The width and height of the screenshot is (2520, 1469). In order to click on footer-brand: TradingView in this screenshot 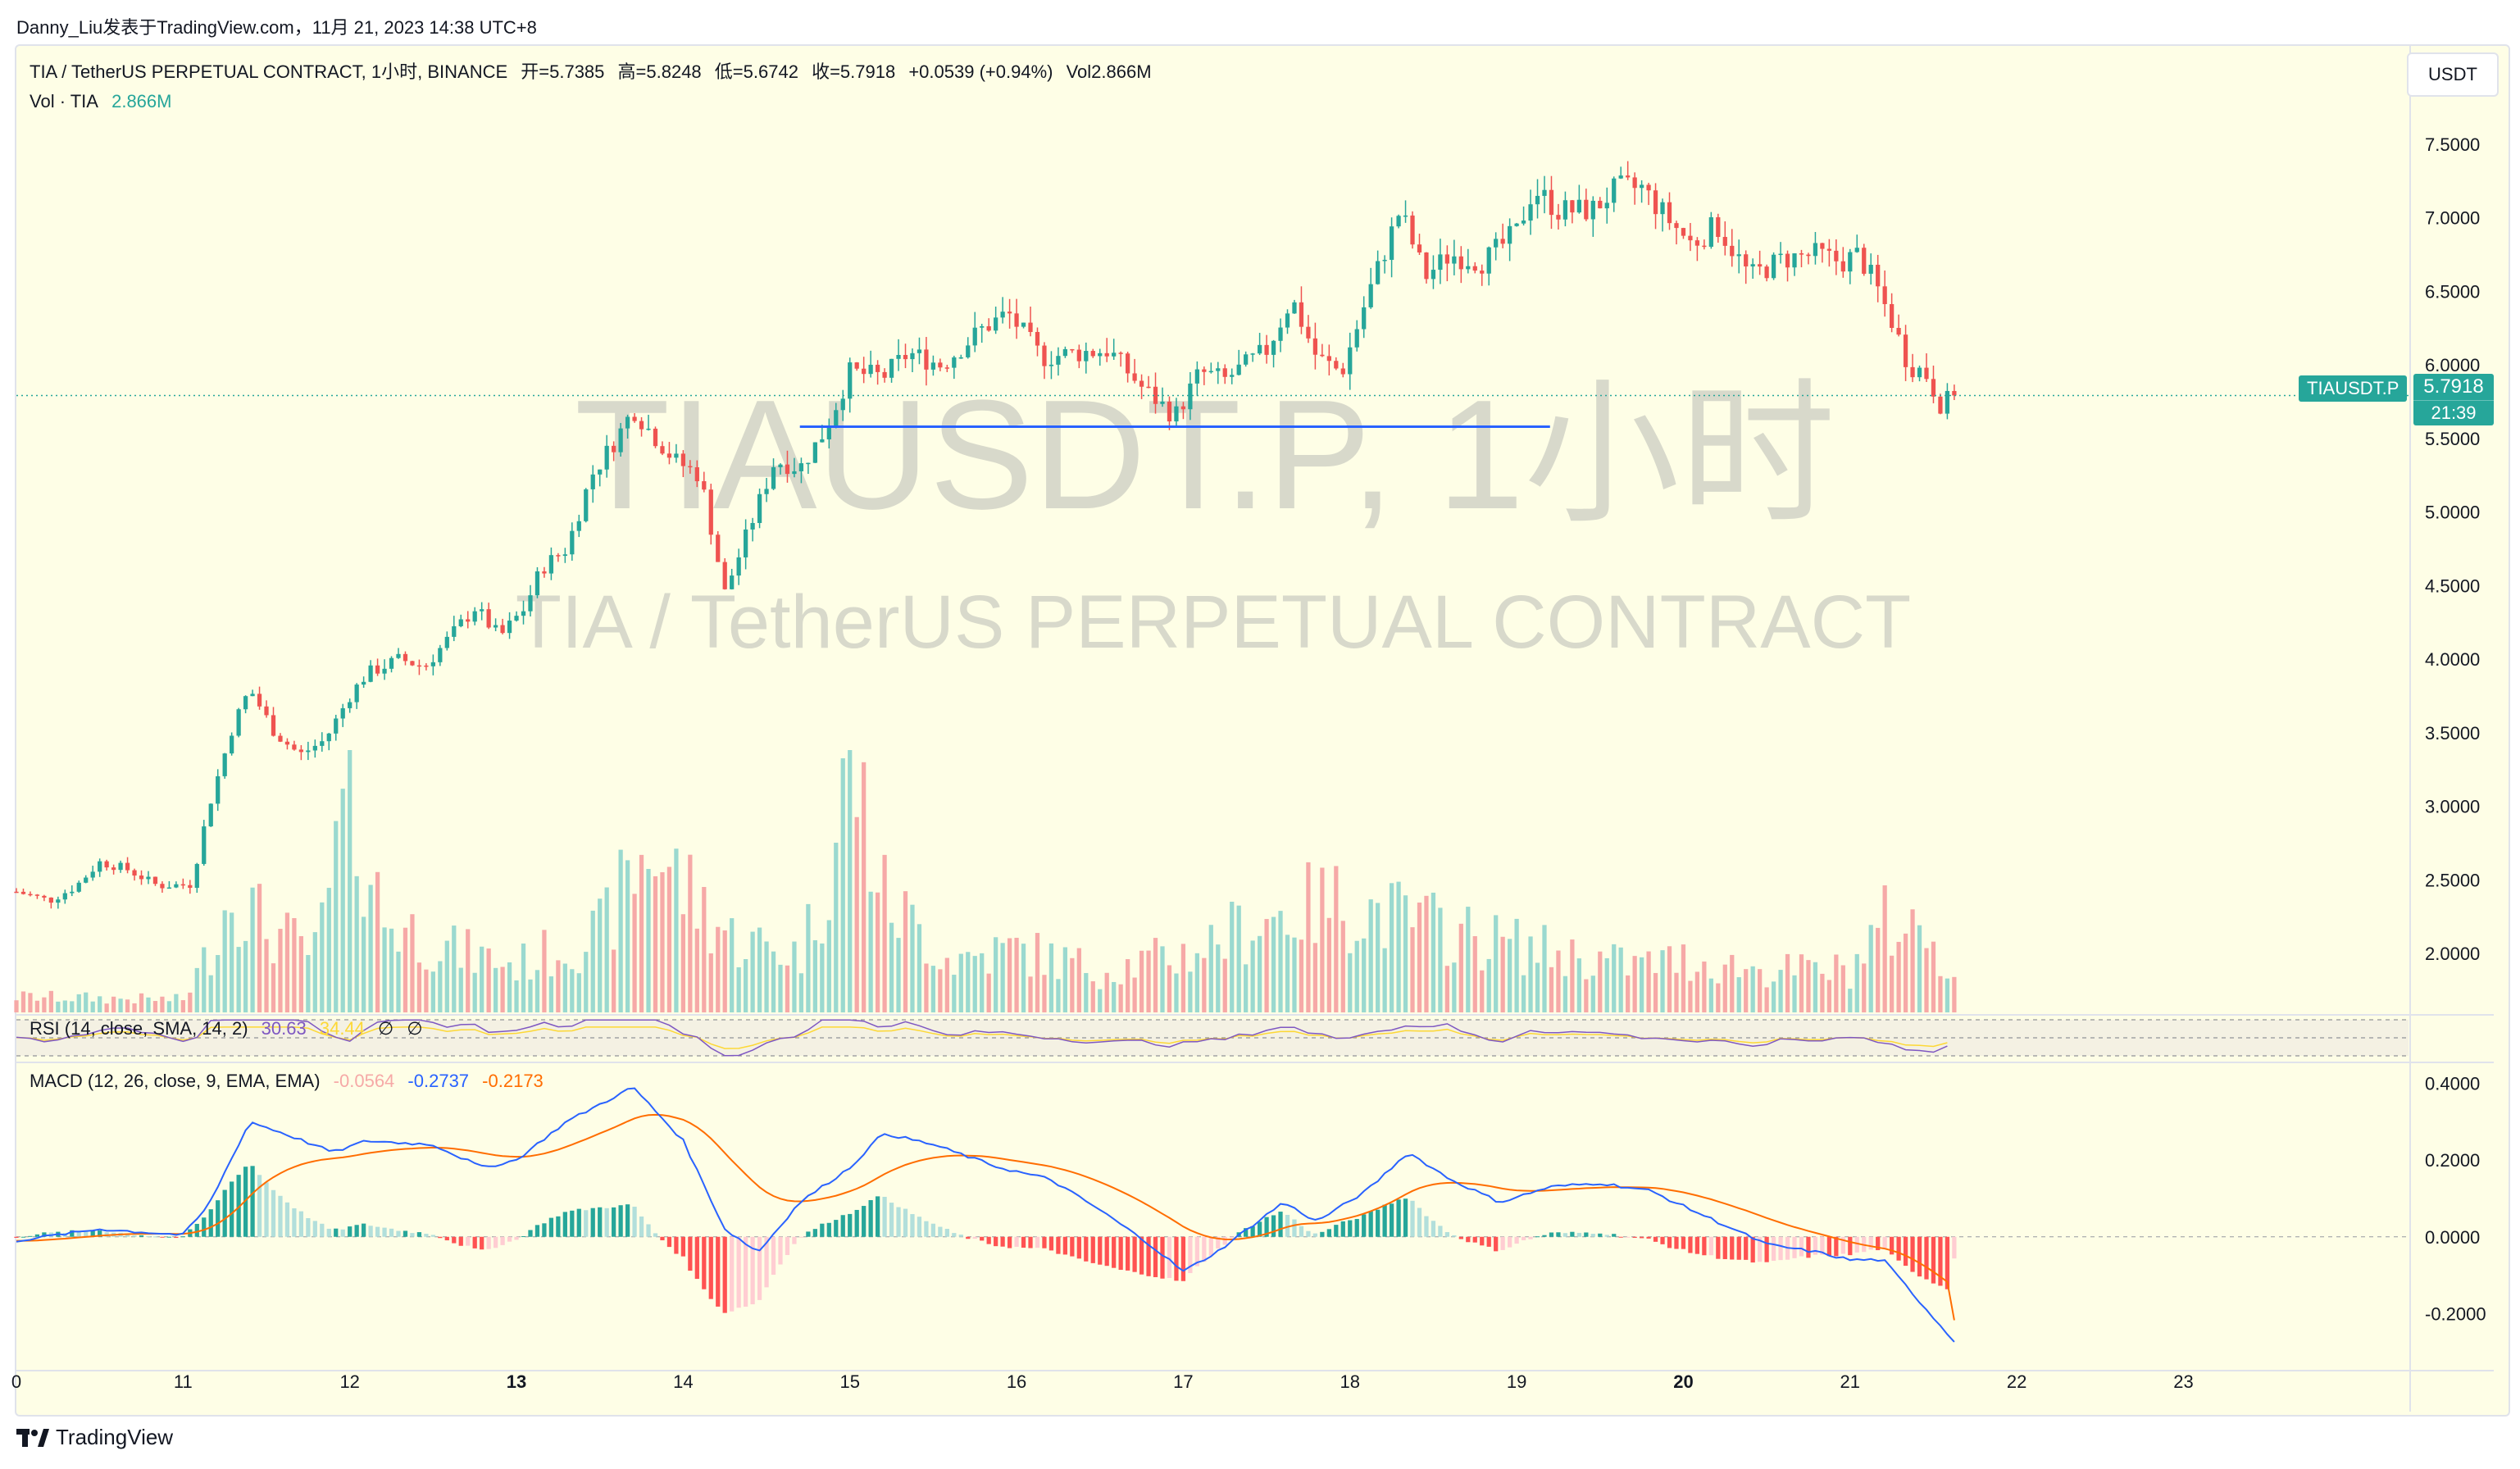, I will do `click(94, 1438)`.